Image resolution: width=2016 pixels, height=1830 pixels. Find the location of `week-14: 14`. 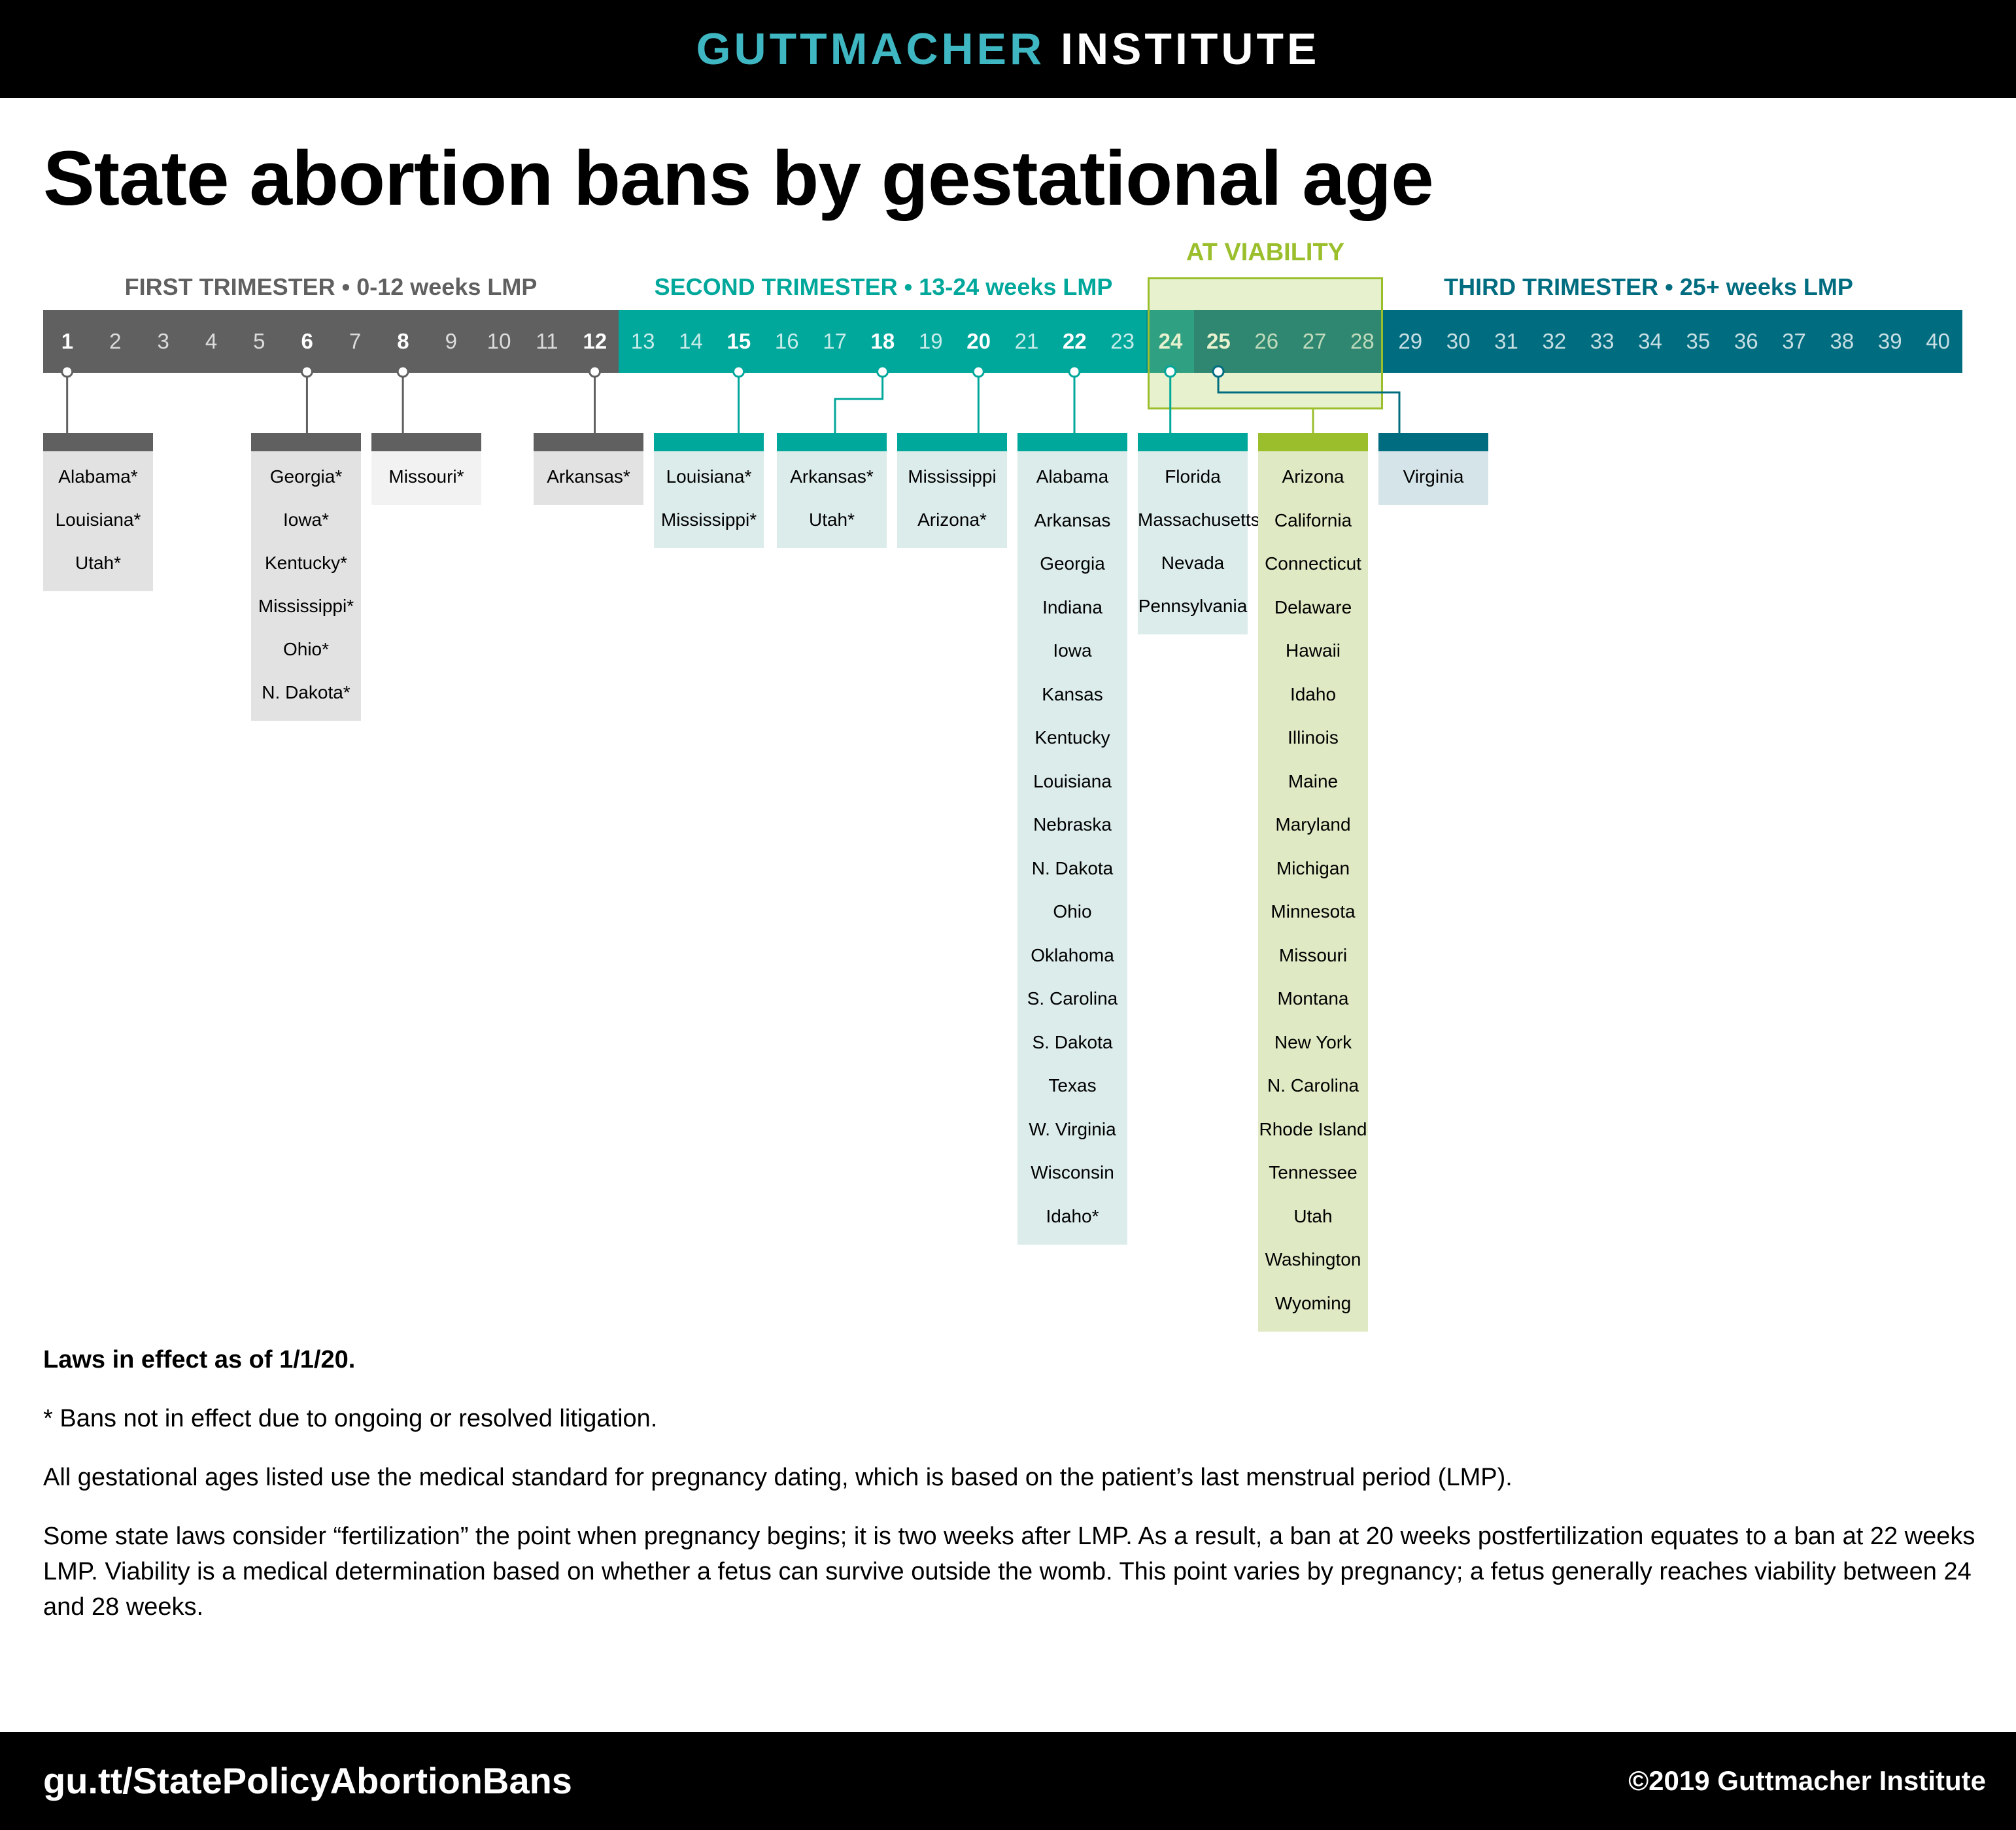

week-14: 14 is located at coordinates (690, 341).